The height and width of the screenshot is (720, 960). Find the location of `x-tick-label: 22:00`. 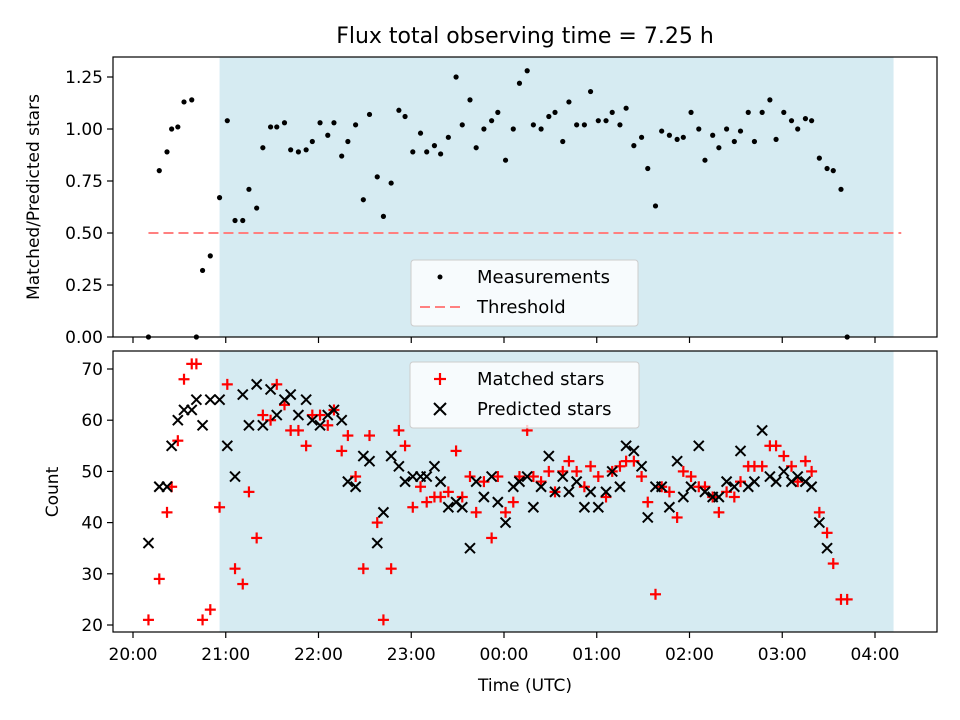

x-tick-label: 22:00 is located at coordinates (318, 655).